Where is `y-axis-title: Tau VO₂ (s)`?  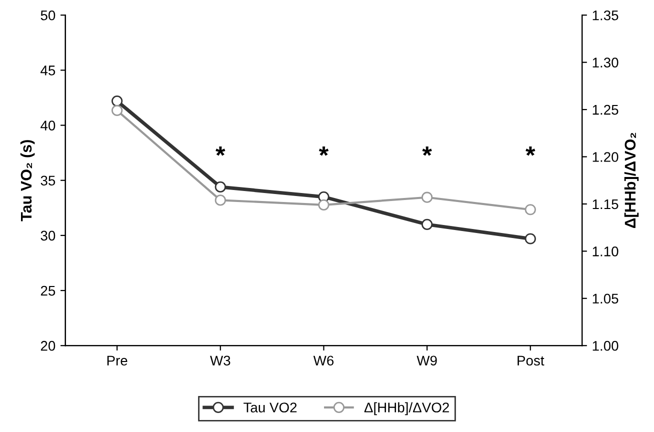 y-axis-title: Tau VO₂ (s) is located at coordinates (27, 181).